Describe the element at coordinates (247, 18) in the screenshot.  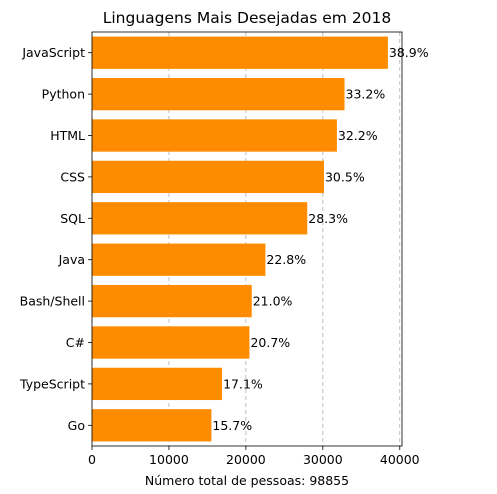
I see `chart-title: Linguagens Mais Desejadas em 2018` at that location.